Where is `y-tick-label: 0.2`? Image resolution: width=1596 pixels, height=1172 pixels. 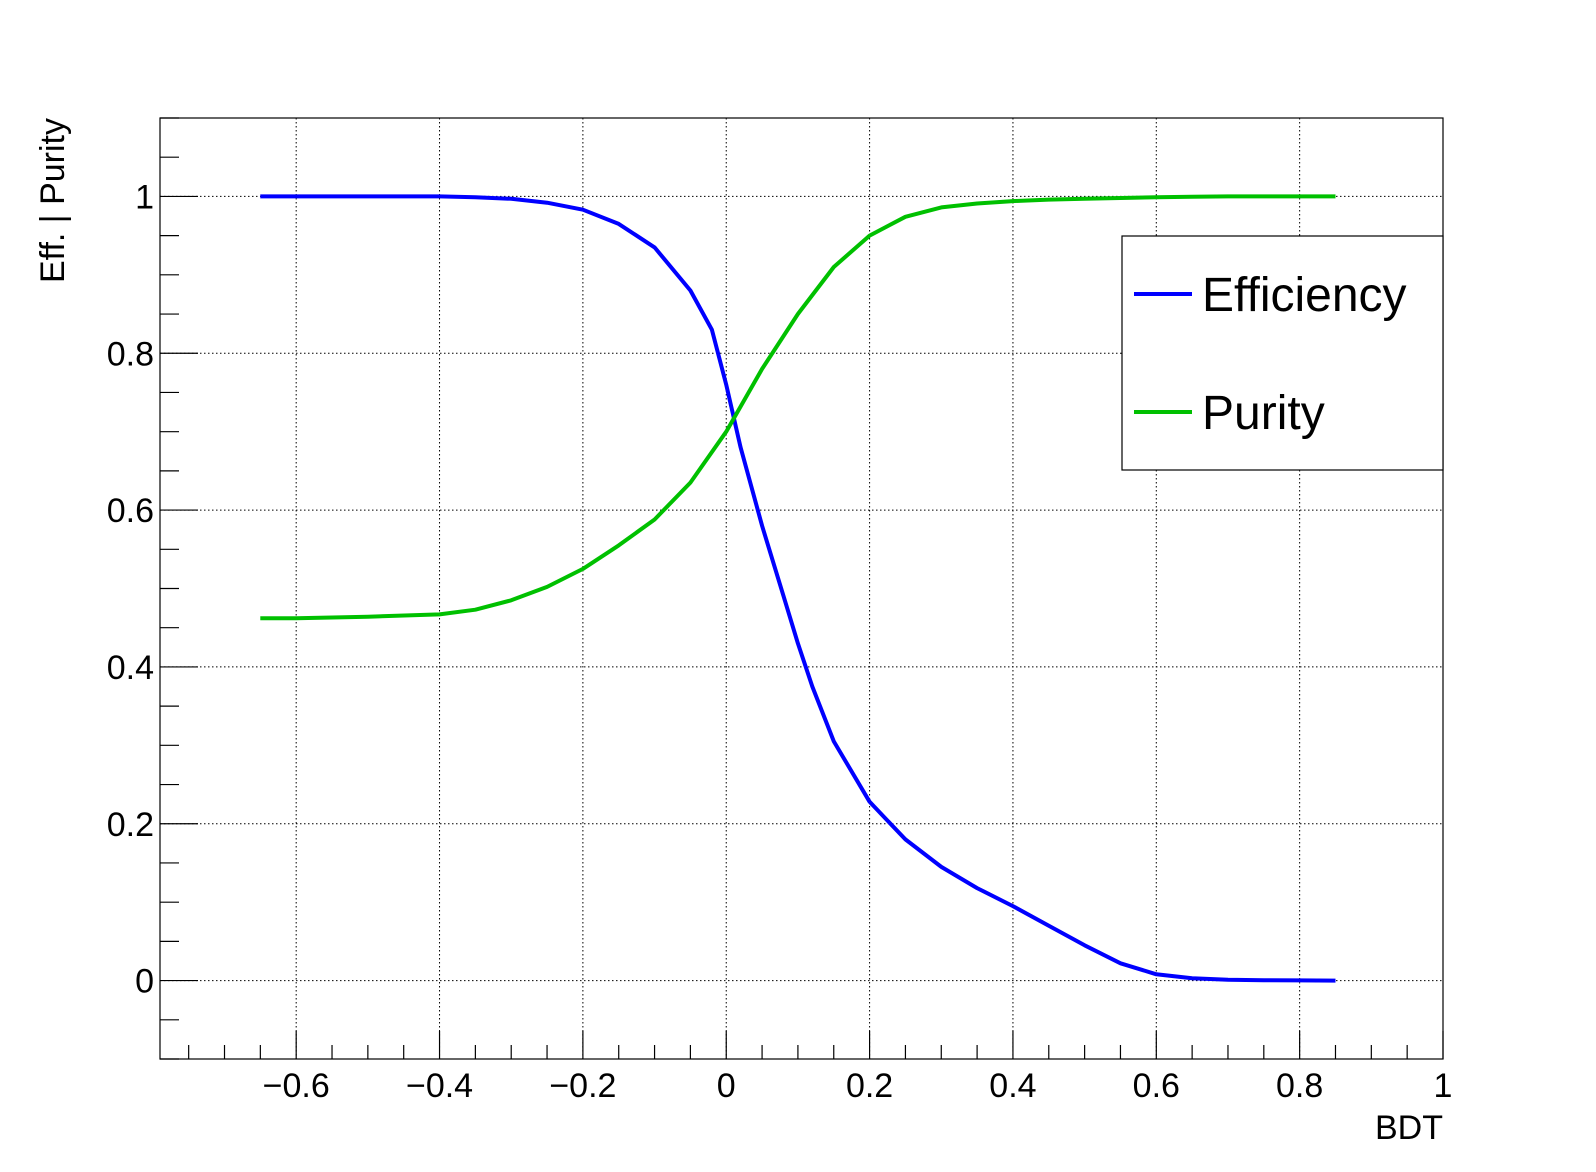 y-tick-label: 0.2 is located at coordinates (130, 825).